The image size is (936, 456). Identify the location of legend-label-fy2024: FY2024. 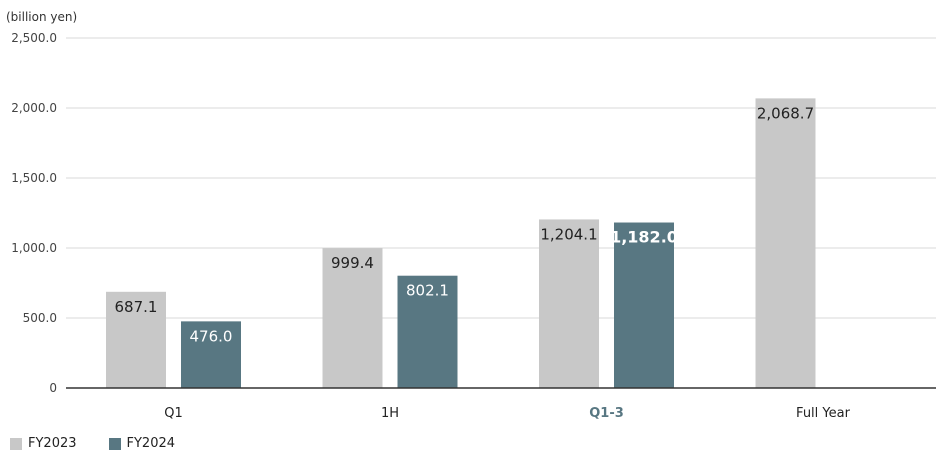
(151, 443).